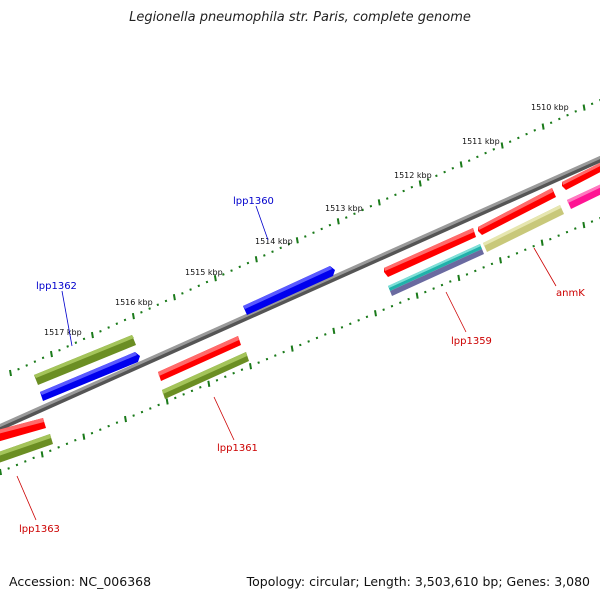  What do you see at coordinates (517, 211) in the screenshot?
I see `feature-red-anmK` at bounding box center [517, 211].